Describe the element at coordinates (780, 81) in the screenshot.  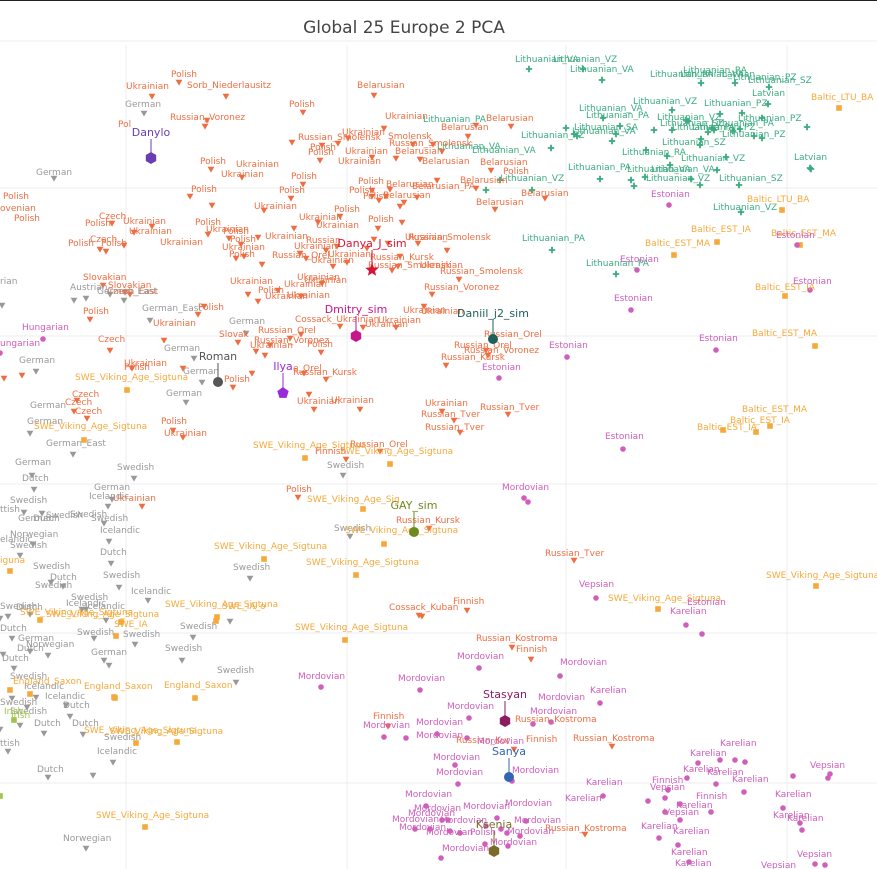
I see `data-label: Lithuanian_SZ` at that location.